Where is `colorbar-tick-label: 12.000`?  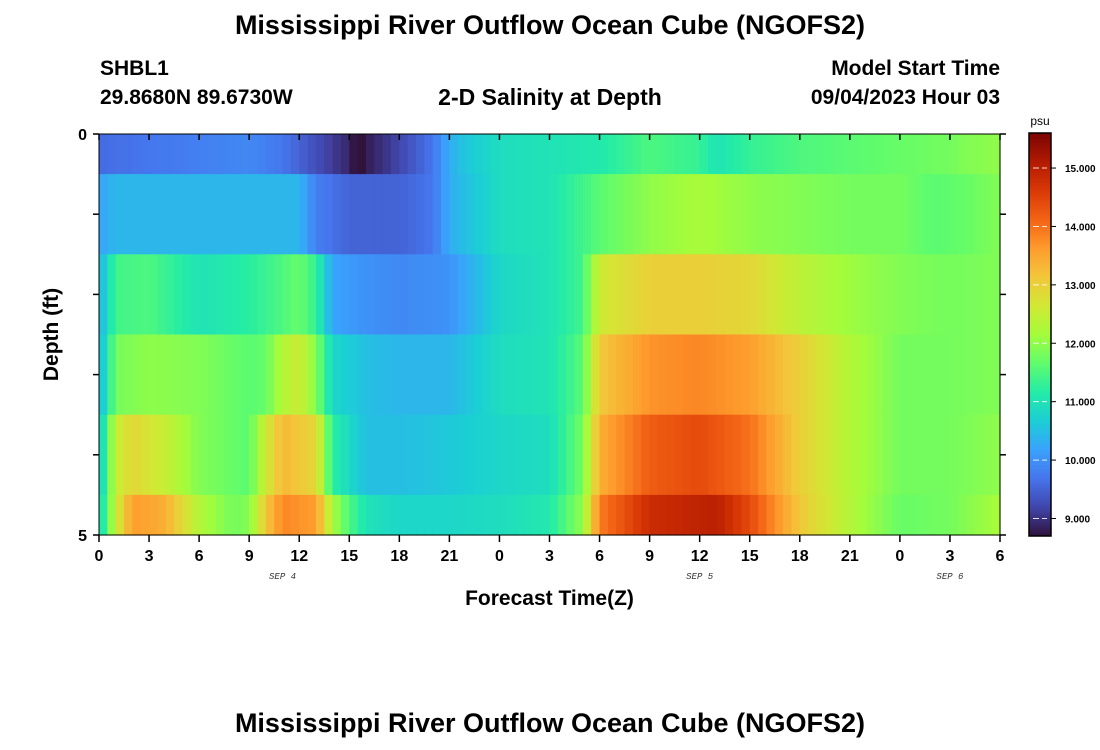 colorbar-tick-label: 12.000 is located at coordinates (1080, 344).